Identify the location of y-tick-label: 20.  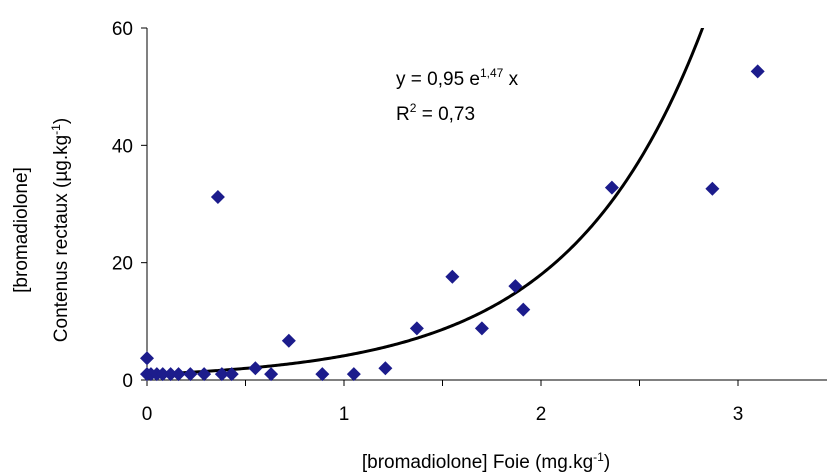
(122, 264).